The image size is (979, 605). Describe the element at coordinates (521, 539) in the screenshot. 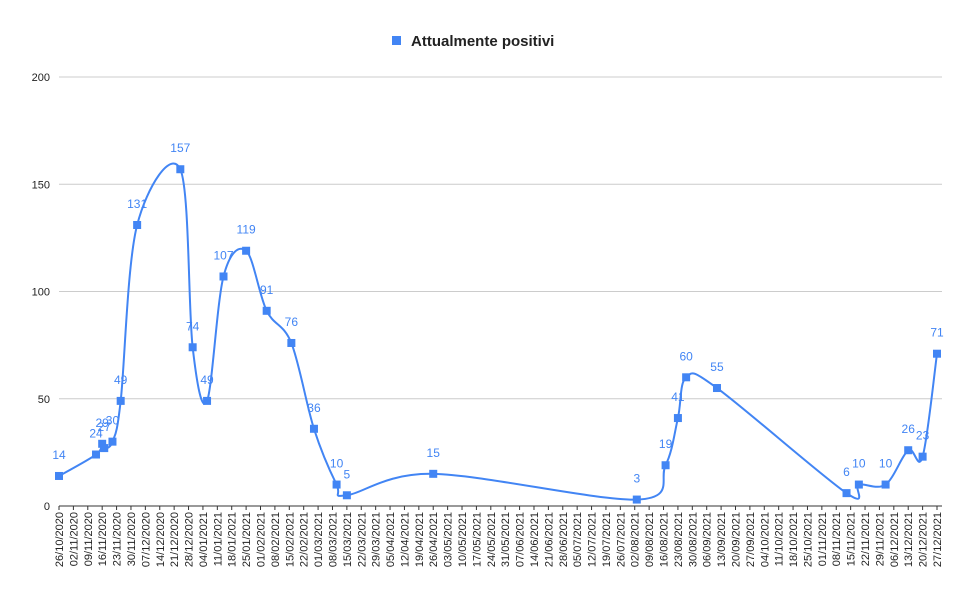

I see `x-tick-label: 07/06/2021` at that location.